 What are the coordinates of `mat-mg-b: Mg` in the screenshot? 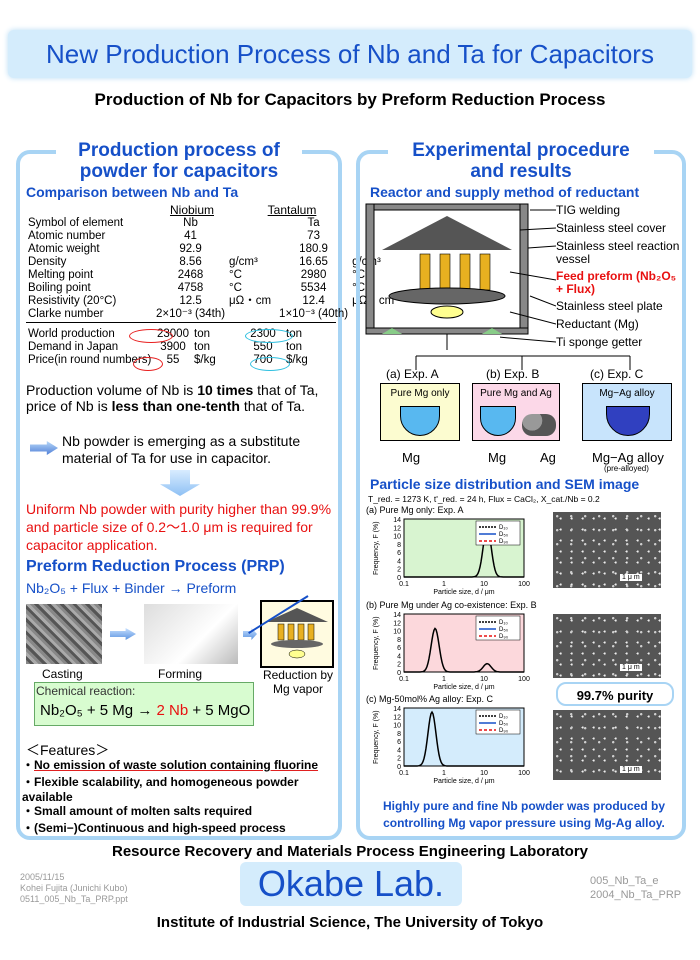 It's located at (497, 457).